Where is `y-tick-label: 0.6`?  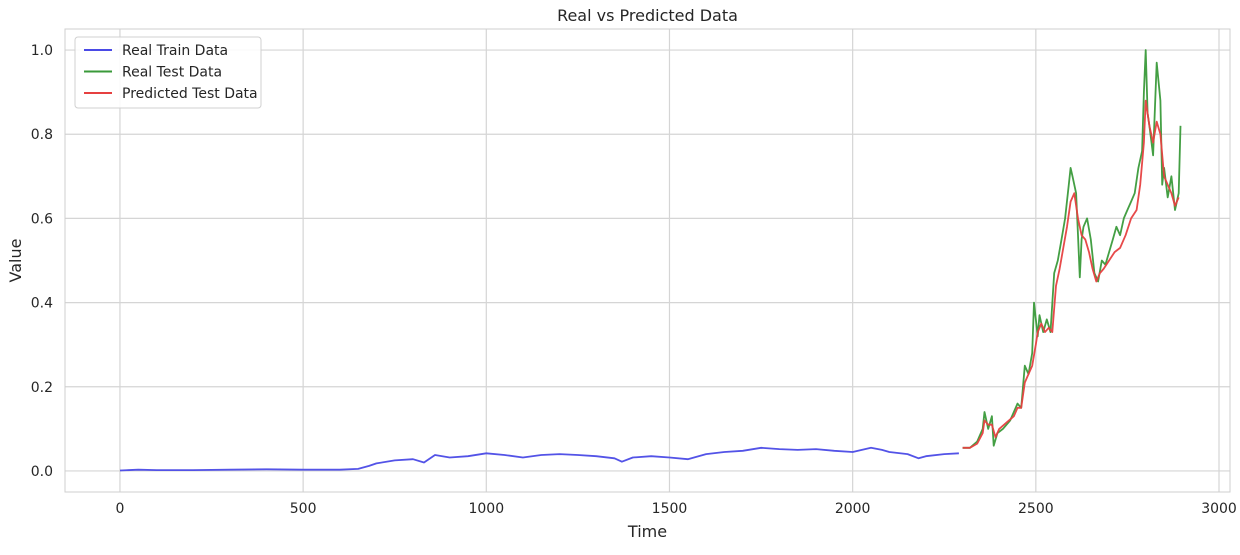
y-tick-label: 0.6 is located at coordinates (42, 219).